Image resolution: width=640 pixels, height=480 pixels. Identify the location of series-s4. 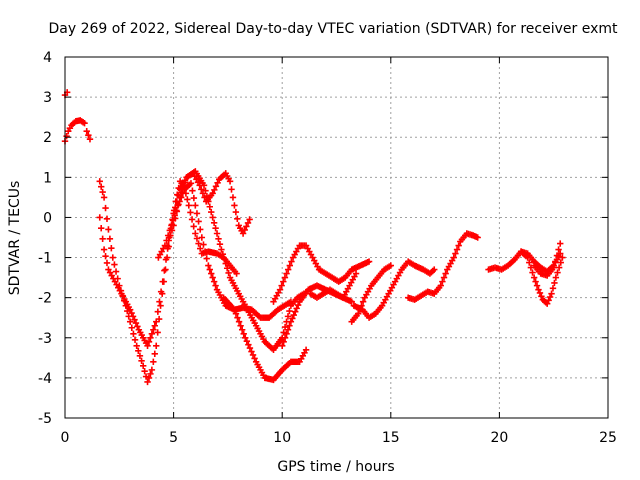
(168, 263).